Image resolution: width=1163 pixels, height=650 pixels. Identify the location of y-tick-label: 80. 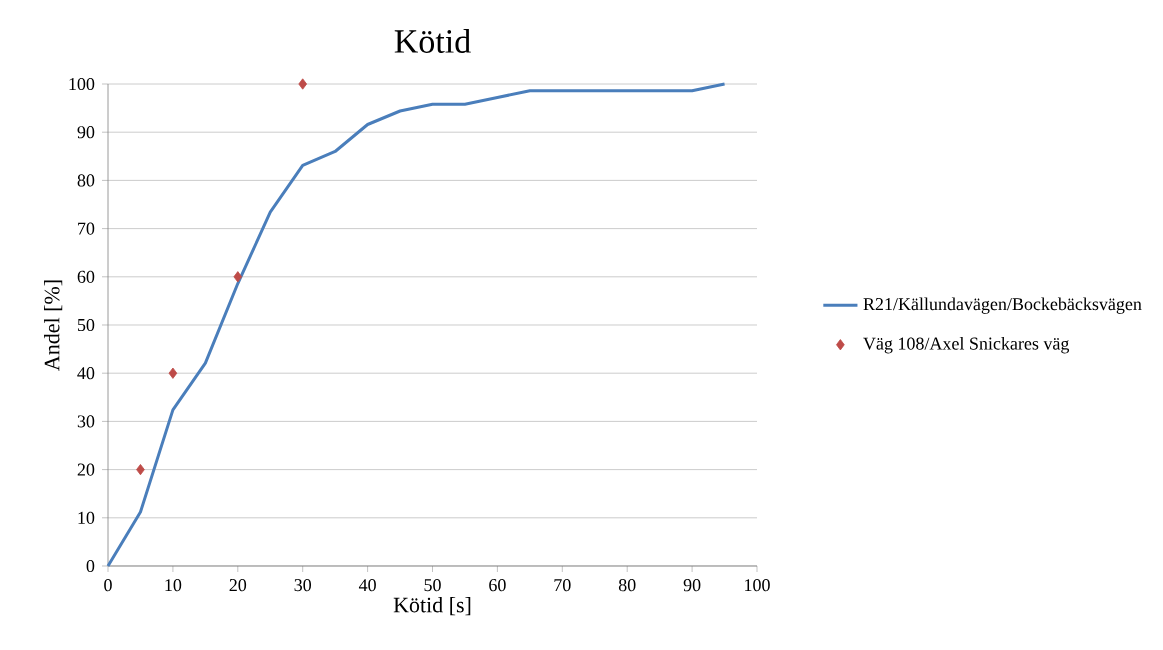
(86, 180).